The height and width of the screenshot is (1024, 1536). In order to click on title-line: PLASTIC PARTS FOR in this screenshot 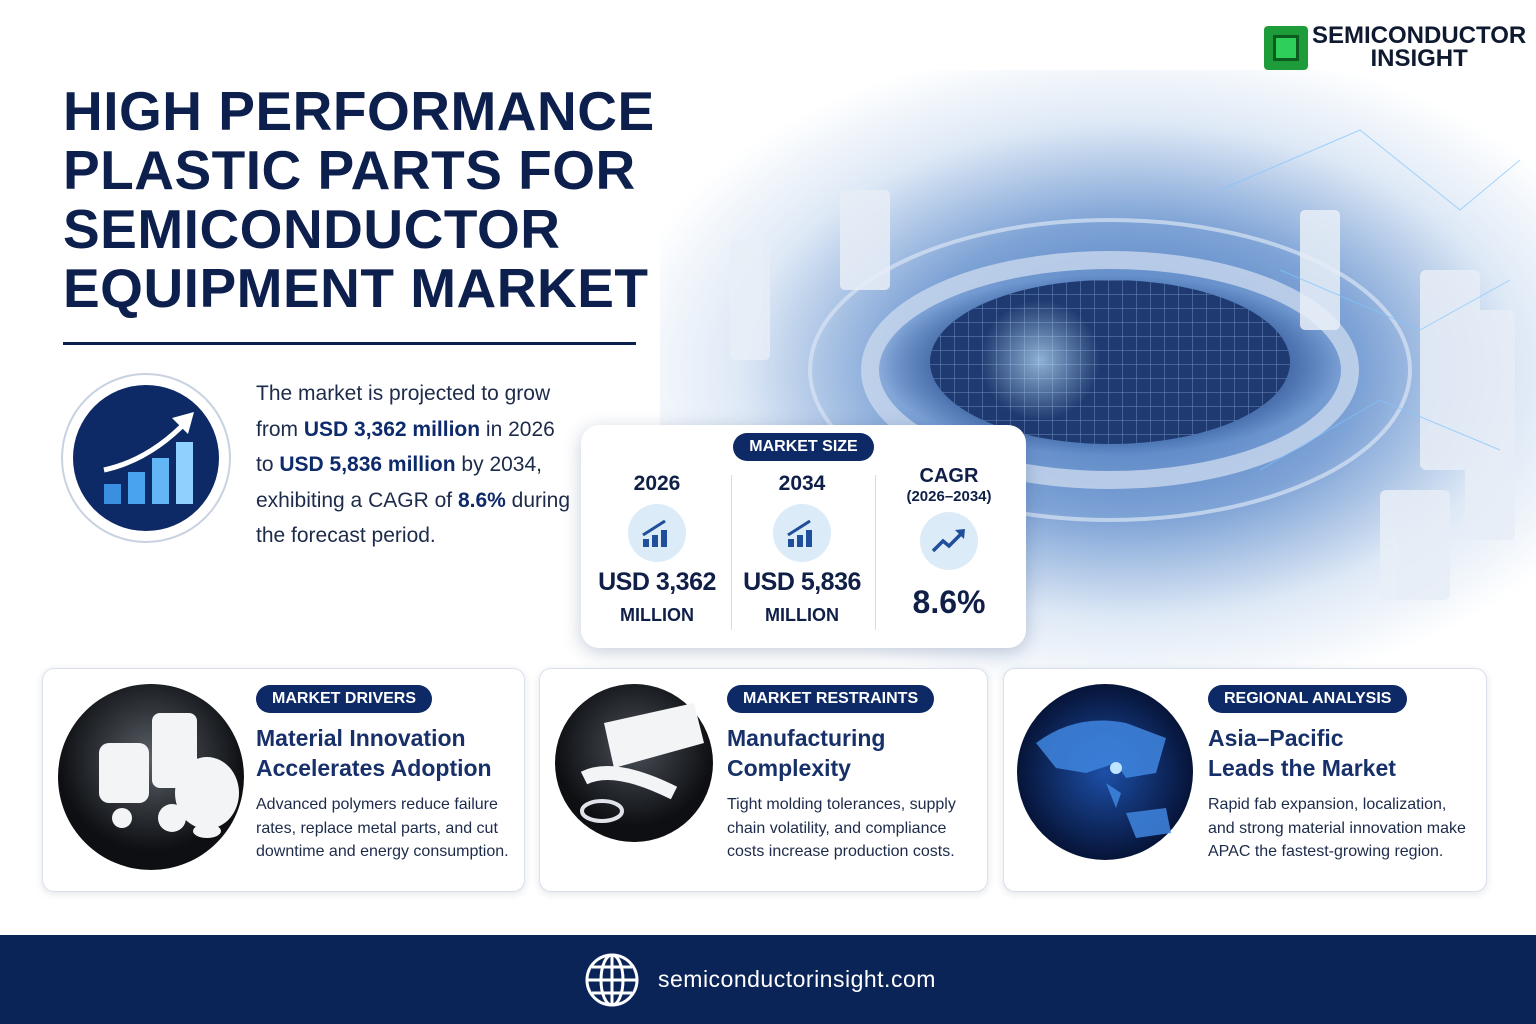, I will do `click(349, 170)`.